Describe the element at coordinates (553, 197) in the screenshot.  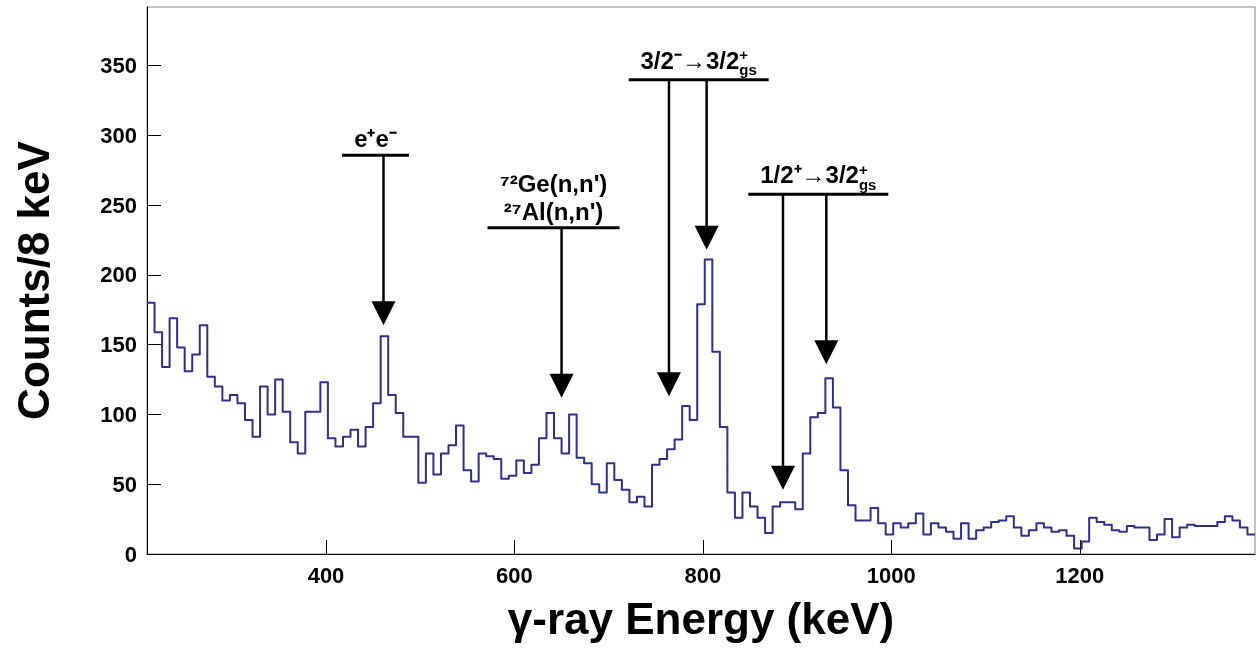
I see `annotation: ⁷²Ge(n,n') ²⁷Al(n,n')` at that location.